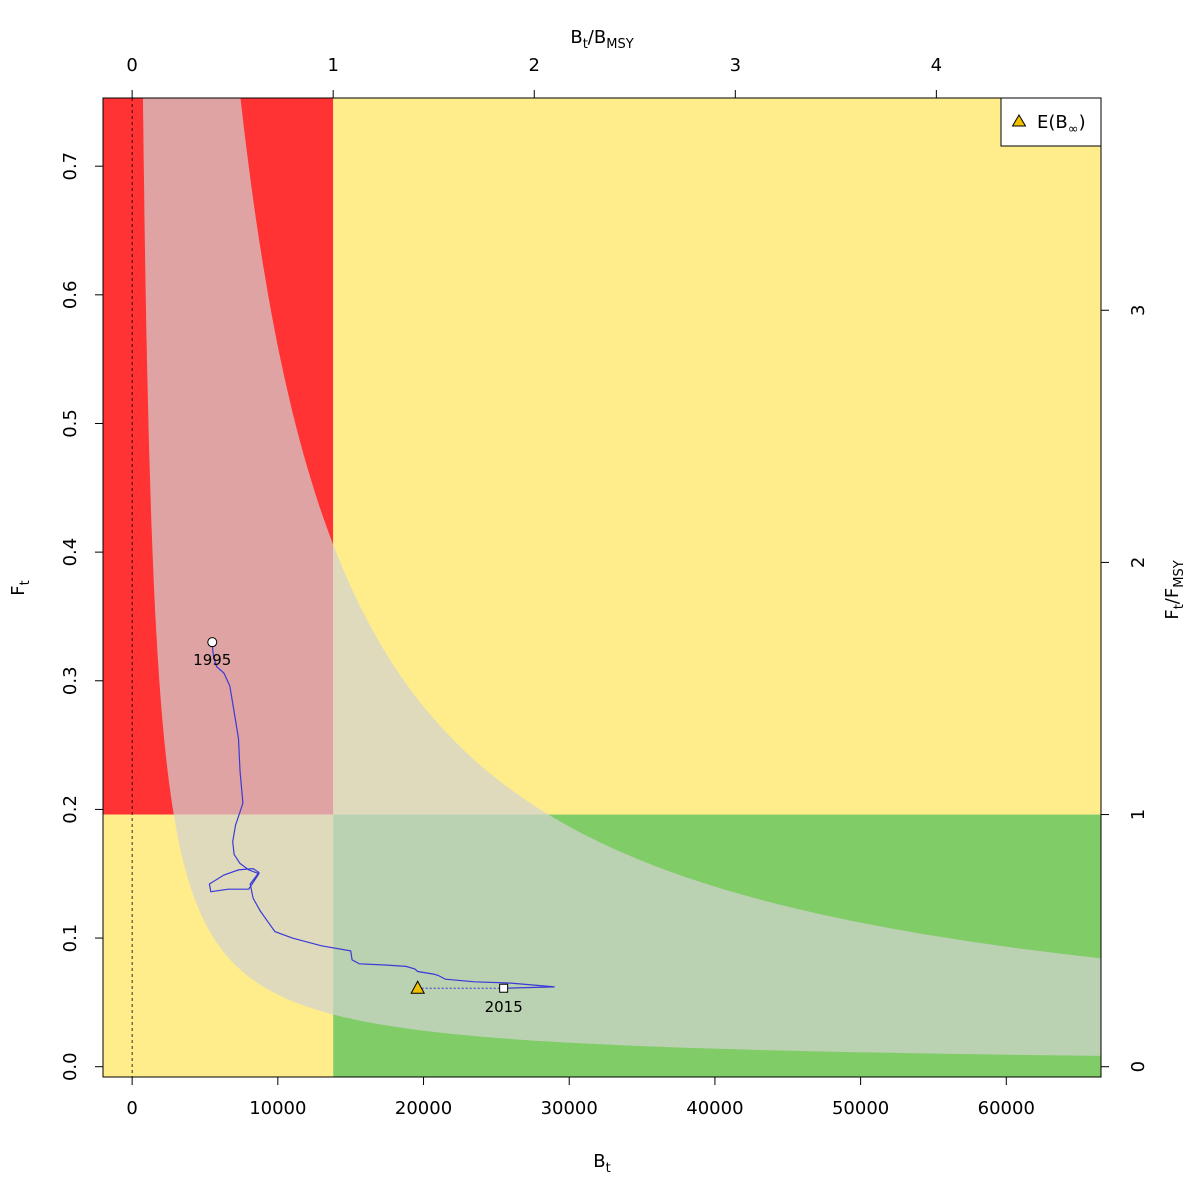  What do you see at coordinates (936, 65) in the screenshot?
I see `top-tick-label: 4` at bounding box center [936, 65].